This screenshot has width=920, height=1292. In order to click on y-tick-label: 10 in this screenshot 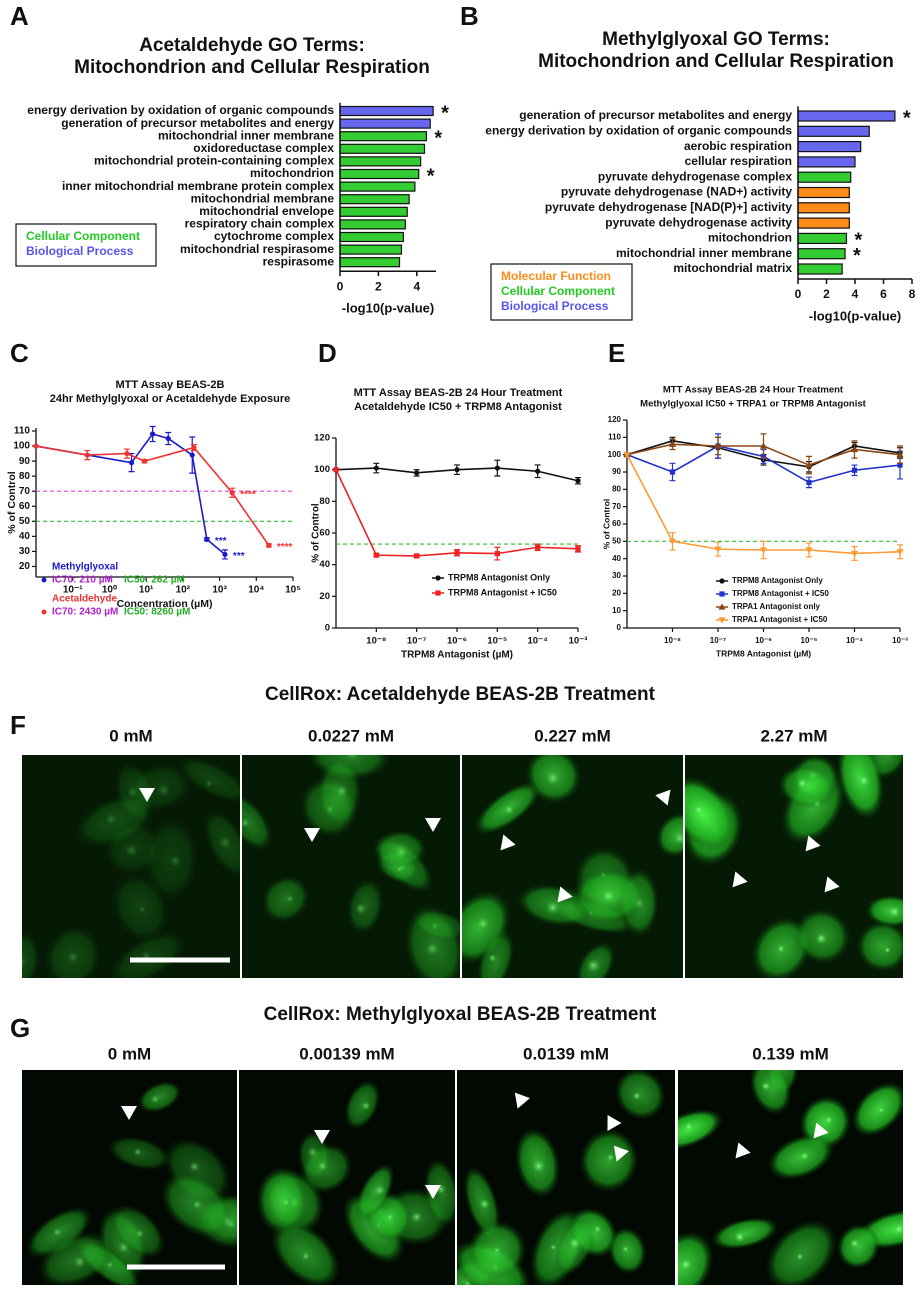, I will do `click(616, 610)`.